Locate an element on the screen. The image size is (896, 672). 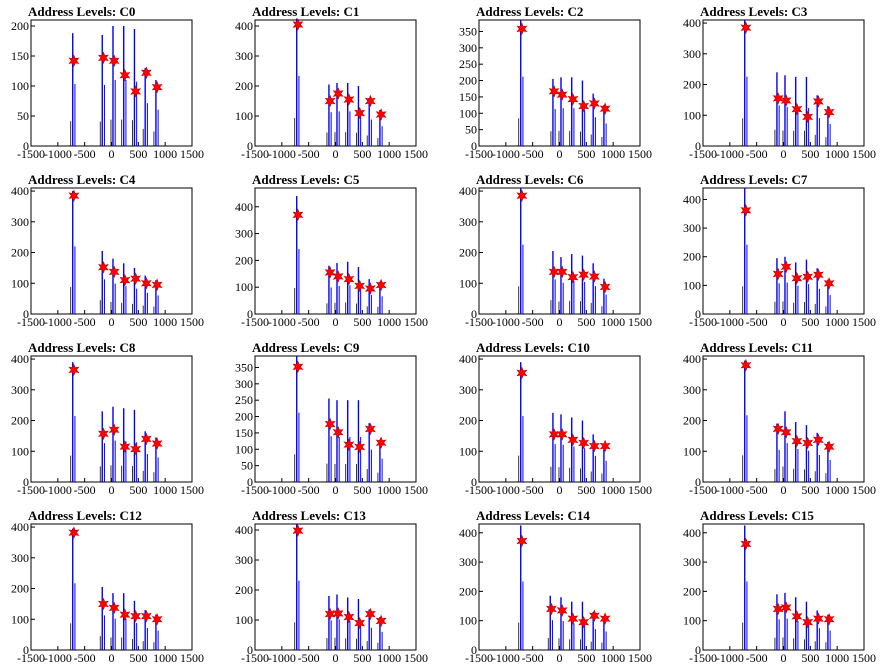
chart-title: Address Levels: C9 is located at coordinates (306, 347).